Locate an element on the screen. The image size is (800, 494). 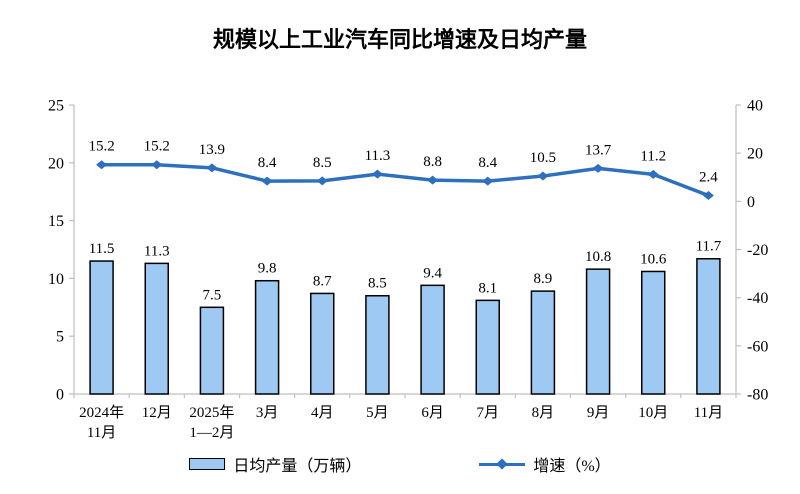
right-axis-tick-label: 0 is located at coordinates (751, 202).